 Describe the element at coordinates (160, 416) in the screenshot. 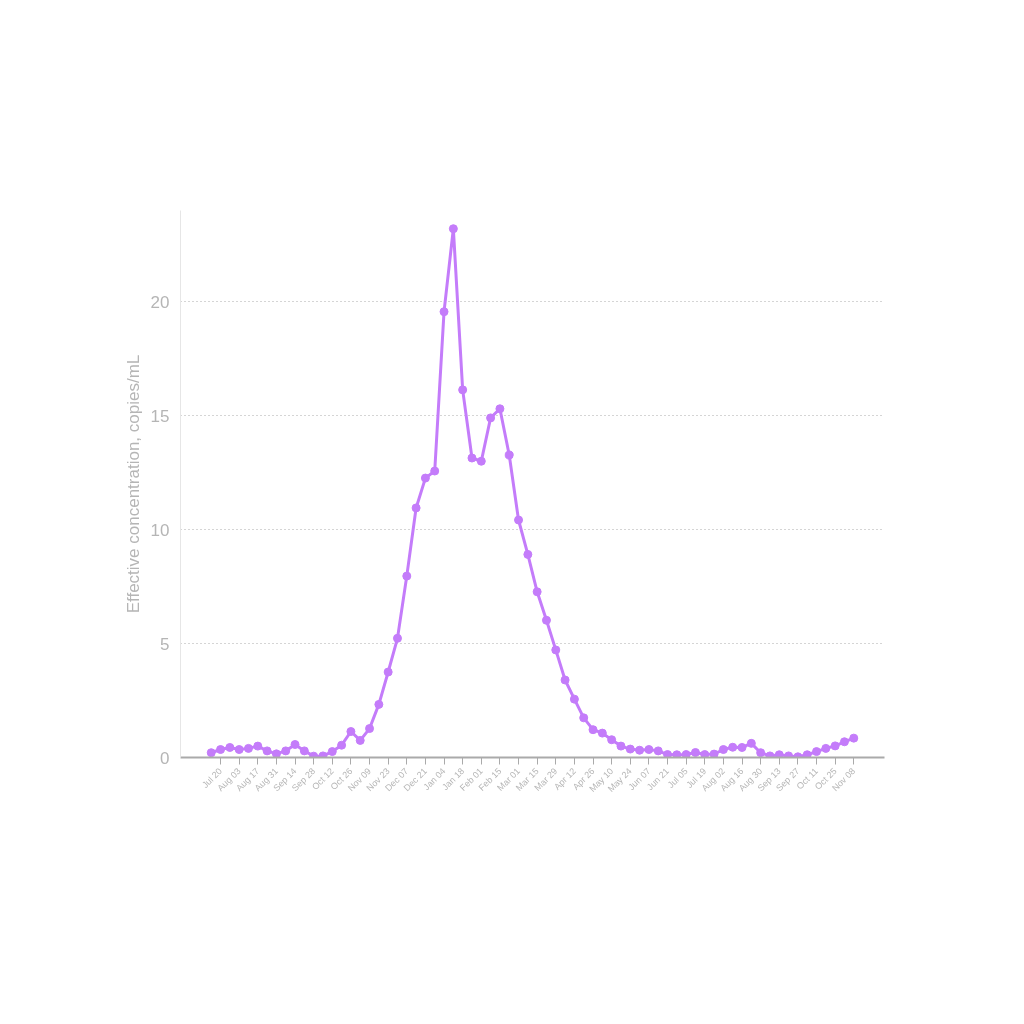

I see `y-tick-label: 15` at that location.